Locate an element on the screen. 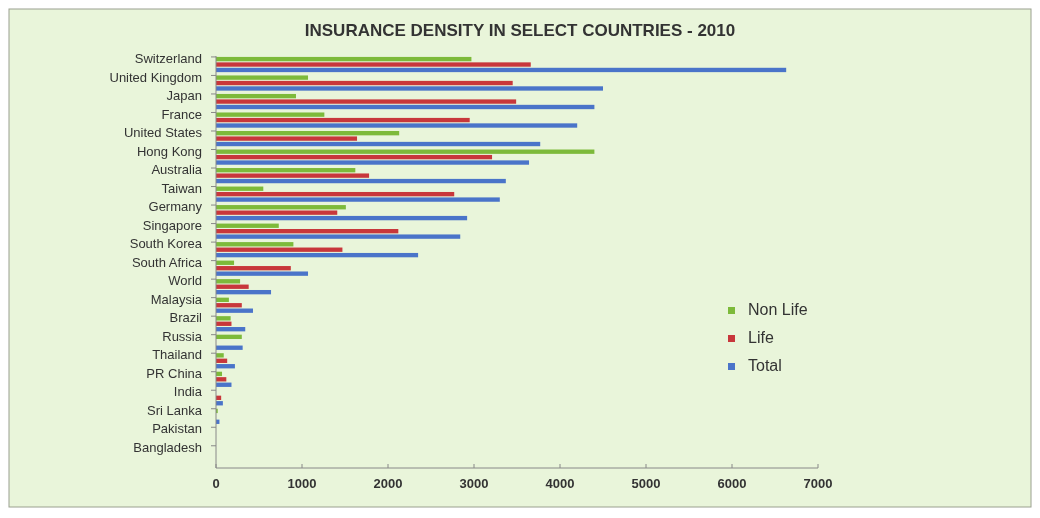 Image resolution: width=1040 pixels, height=518 pixels. x-tick-label: 5000 is located at coordinates (646, 483).